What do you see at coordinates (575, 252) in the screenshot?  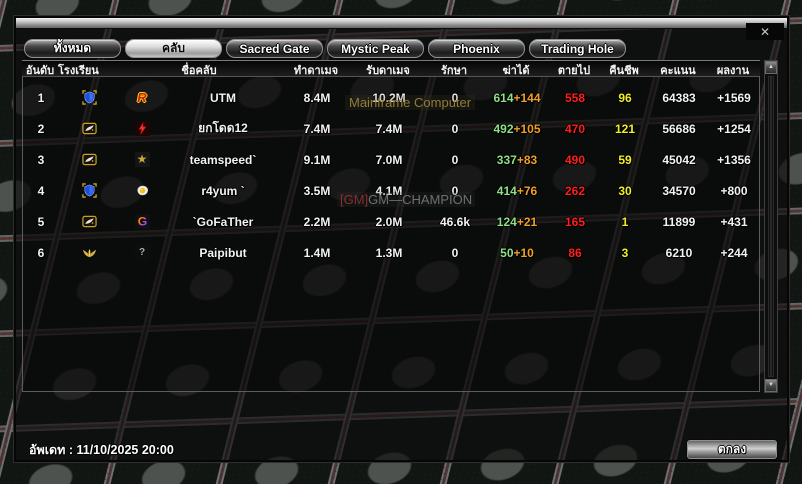 I see `deaths-cell: 86` at bounding box center [575, 252].